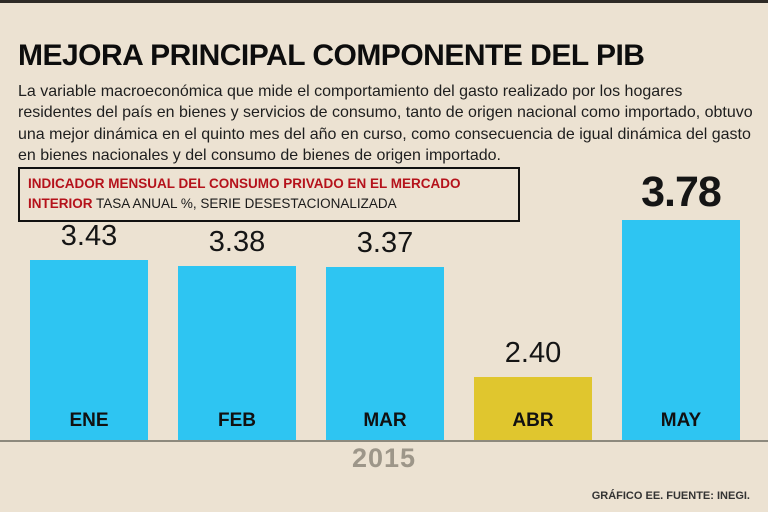 Image resolution: width=768 pixels, height=512 pixels. I want to click on chart-subtitle-text: TASA ANUAL %, SERIE DESESTACIONALIZADA, so click(246, 204).